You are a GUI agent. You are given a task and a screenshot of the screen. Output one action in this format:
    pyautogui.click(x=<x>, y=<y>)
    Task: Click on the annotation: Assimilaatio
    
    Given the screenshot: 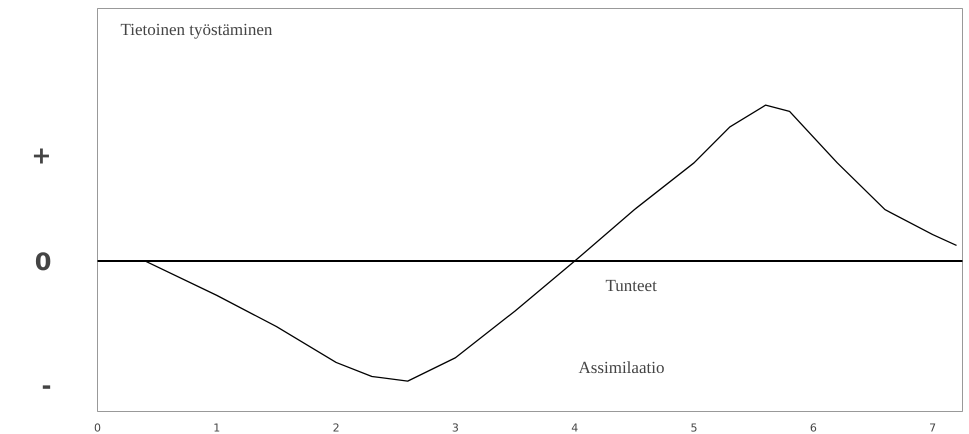 What is the action you would take?
    pyautogui.click(x=621, y=367)
    